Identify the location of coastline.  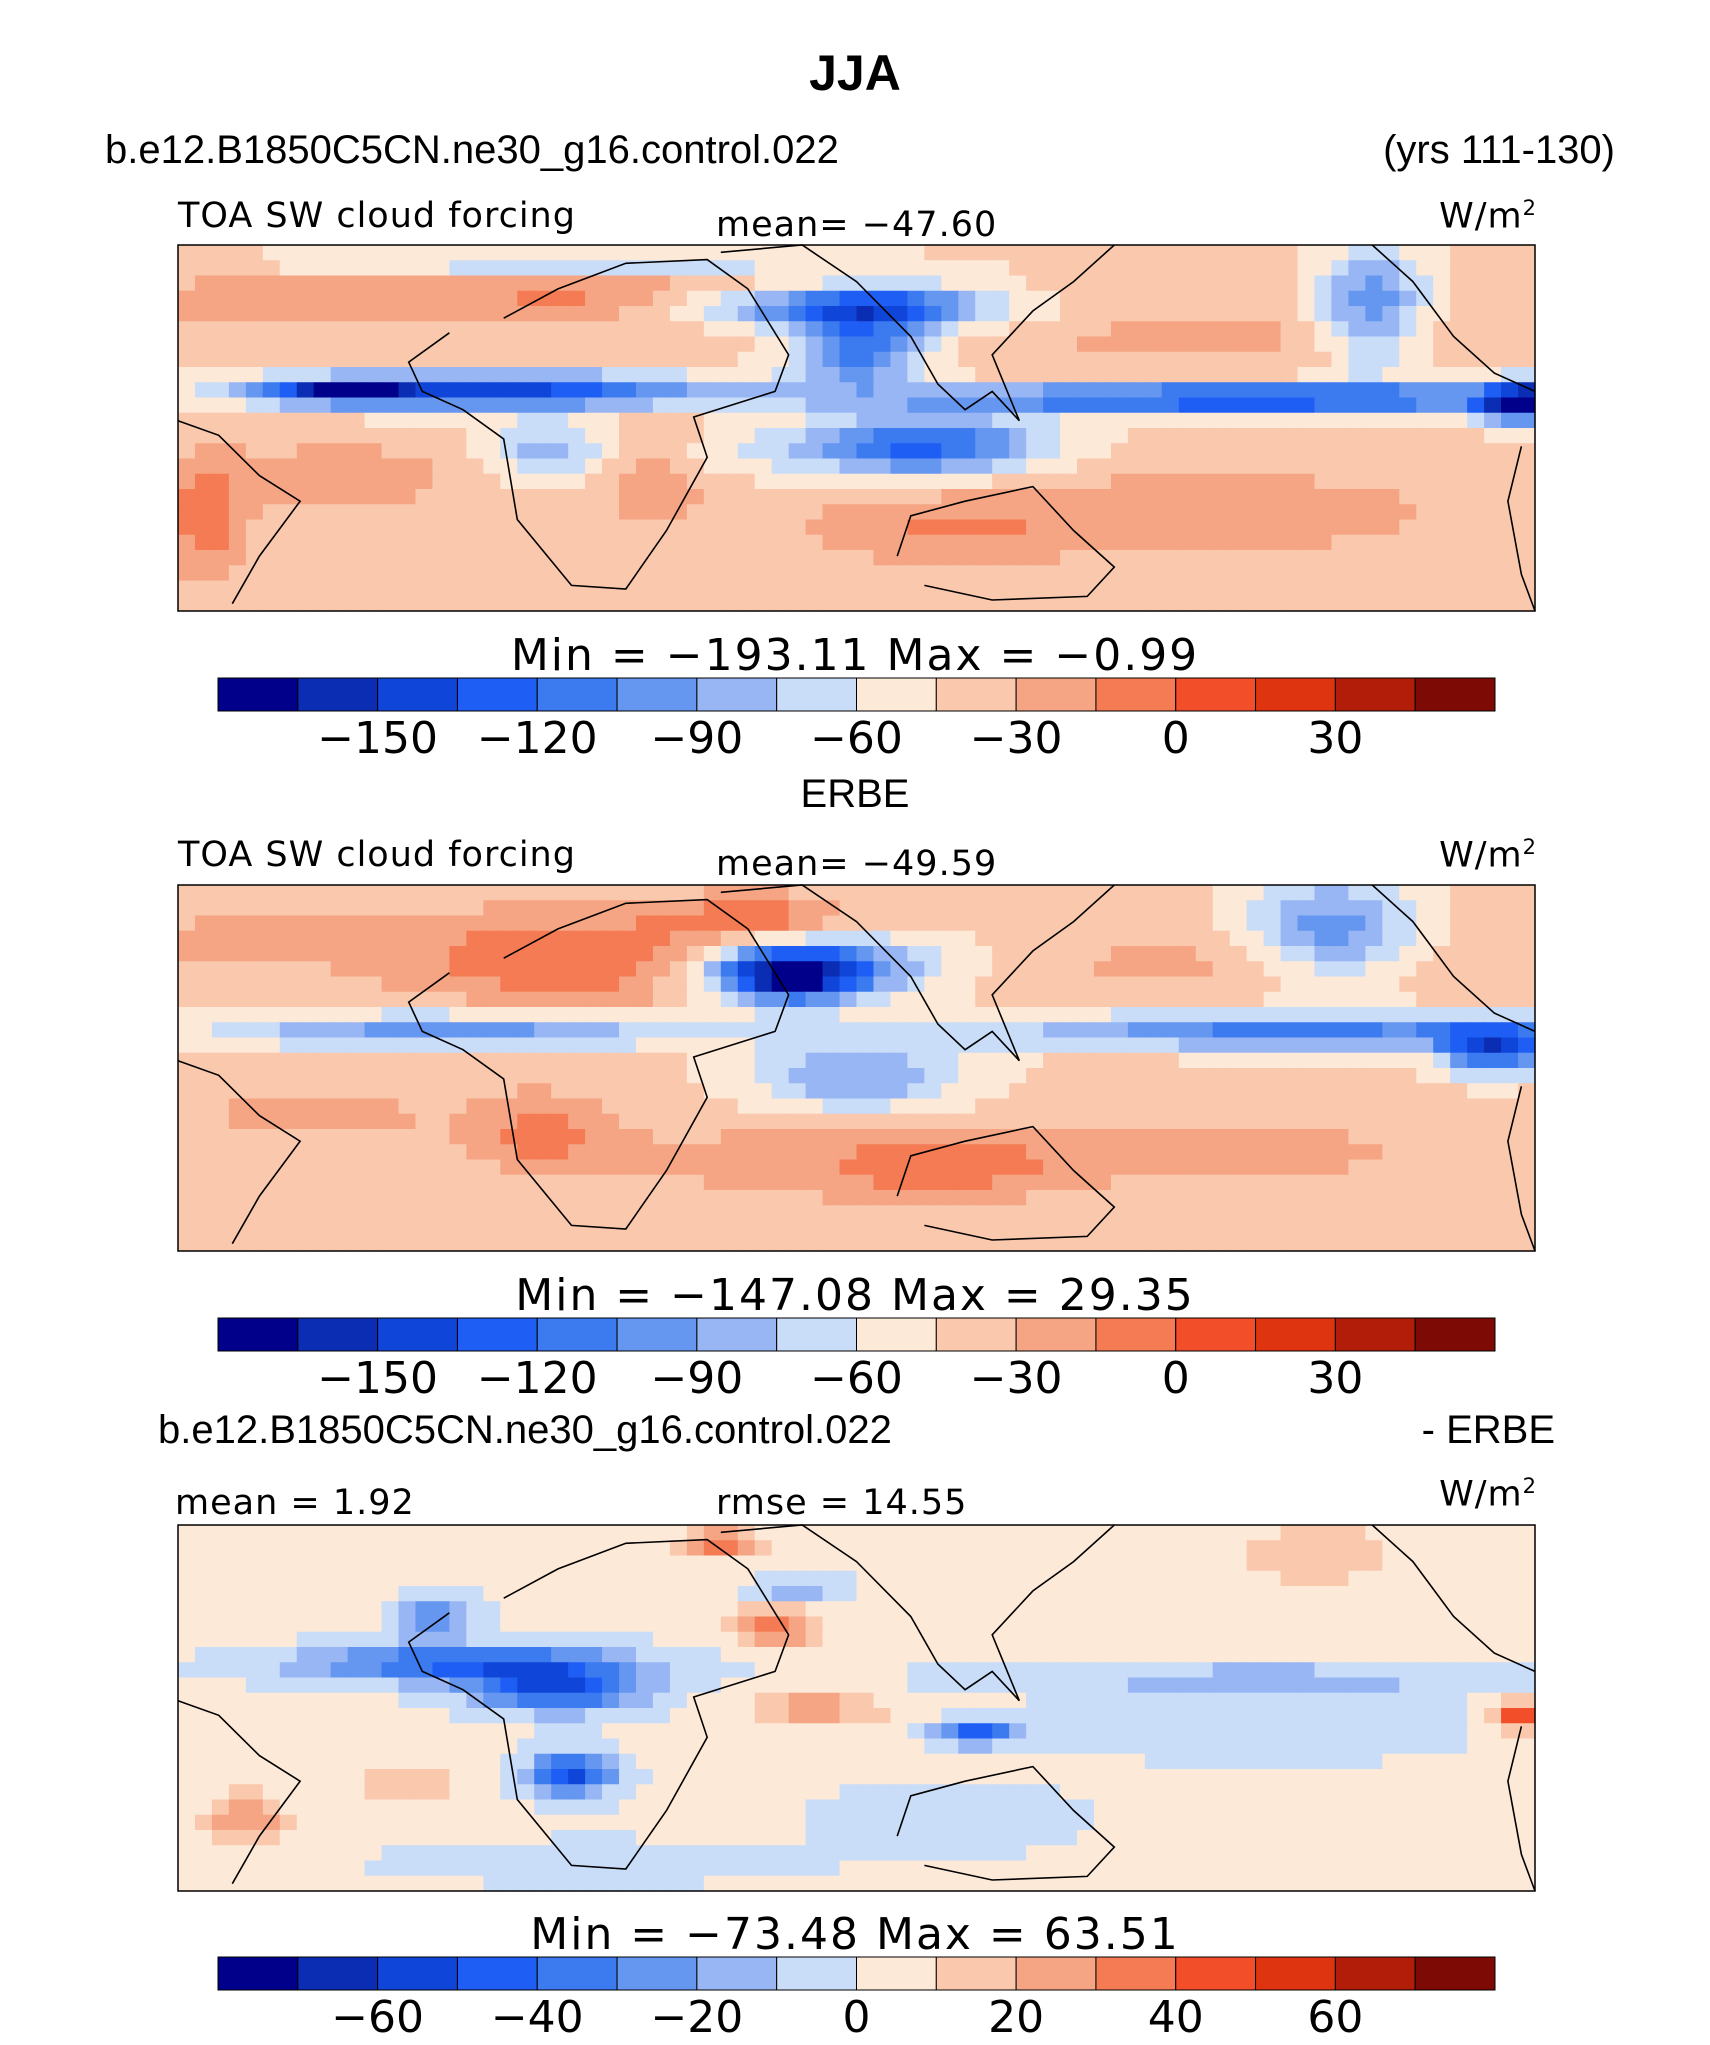
(917, 333).